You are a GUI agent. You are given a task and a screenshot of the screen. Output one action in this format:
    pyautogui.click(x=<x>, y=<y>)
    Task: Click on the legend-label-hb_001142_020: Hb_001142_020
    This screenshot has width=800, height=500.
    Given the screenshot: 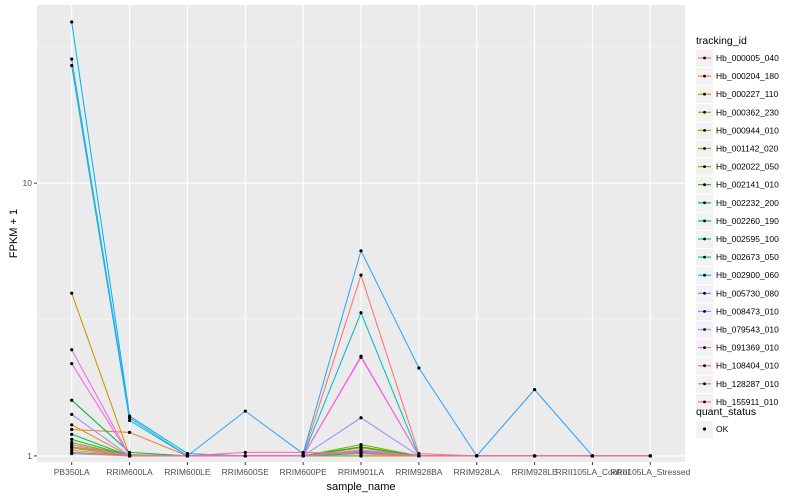 What is the action you would take?
    pyautogui.click(x=747, y=149)
    